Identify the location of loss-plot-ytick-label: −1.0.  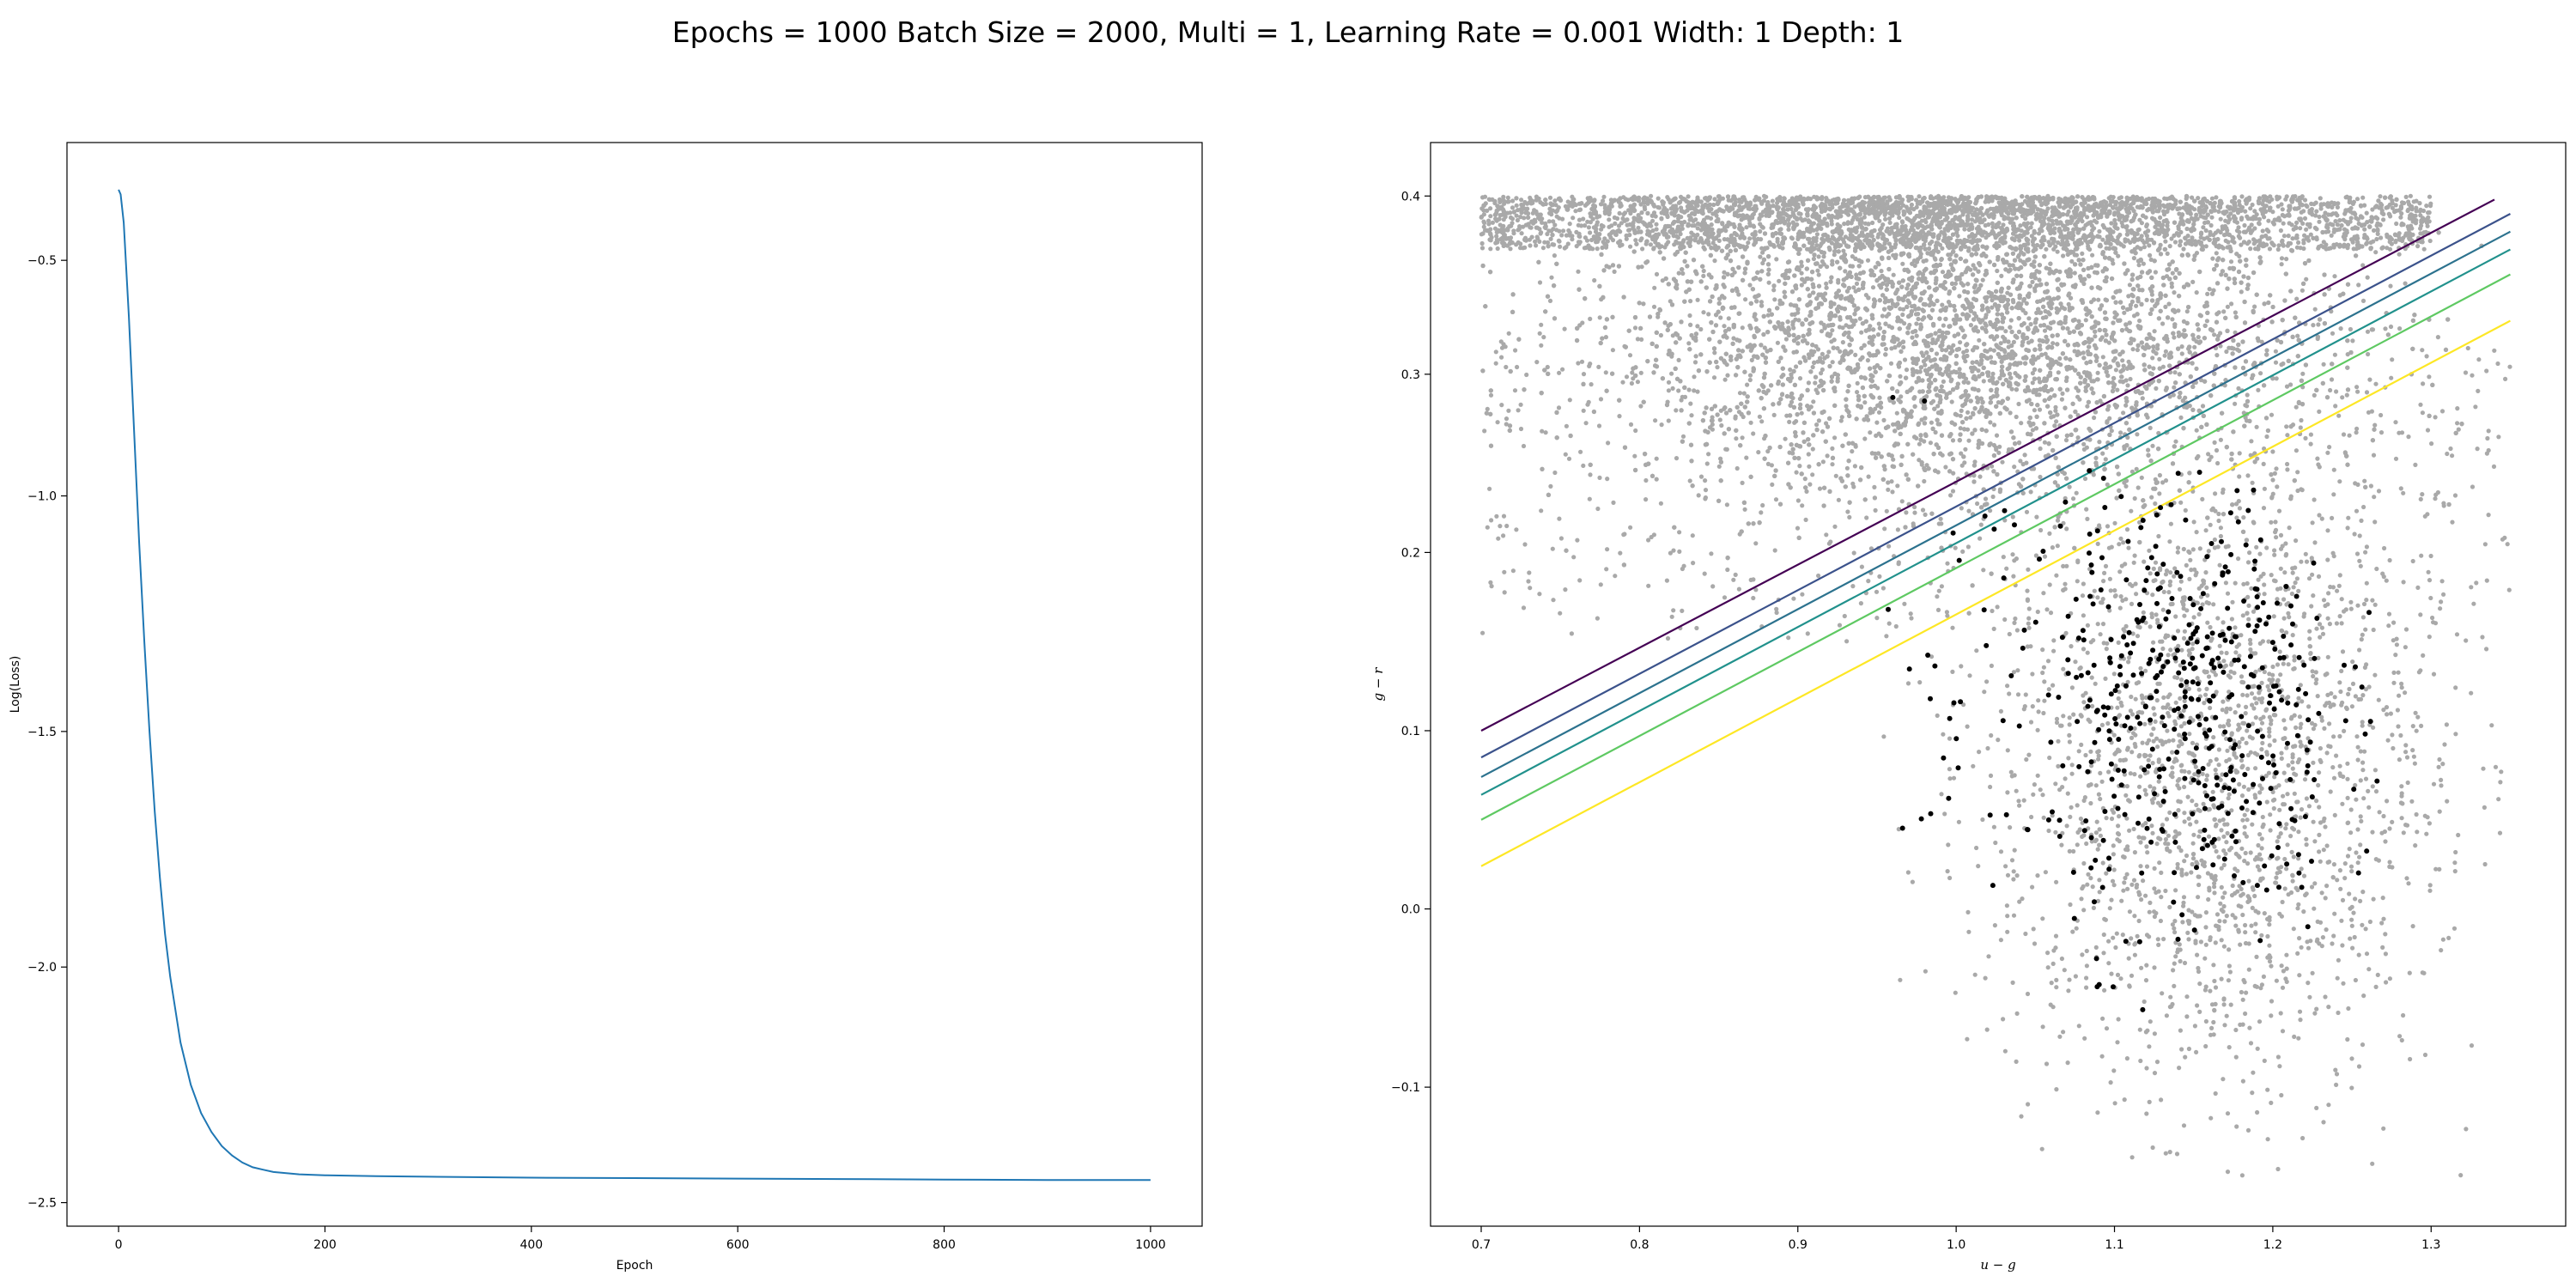
(42, 497).